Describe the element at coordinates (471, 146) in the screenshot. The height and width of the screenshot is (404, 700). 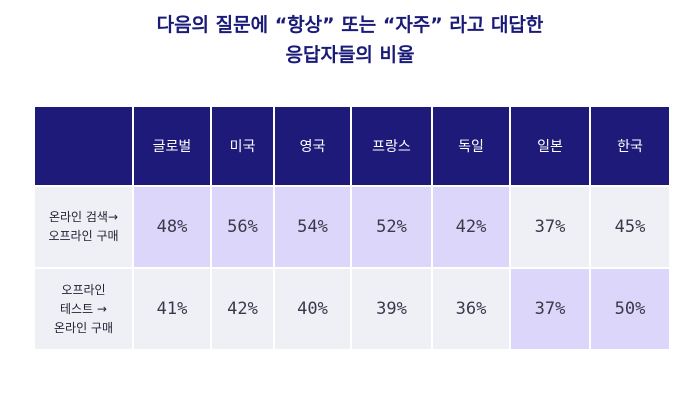
I see `column-header: 독일` at that location.